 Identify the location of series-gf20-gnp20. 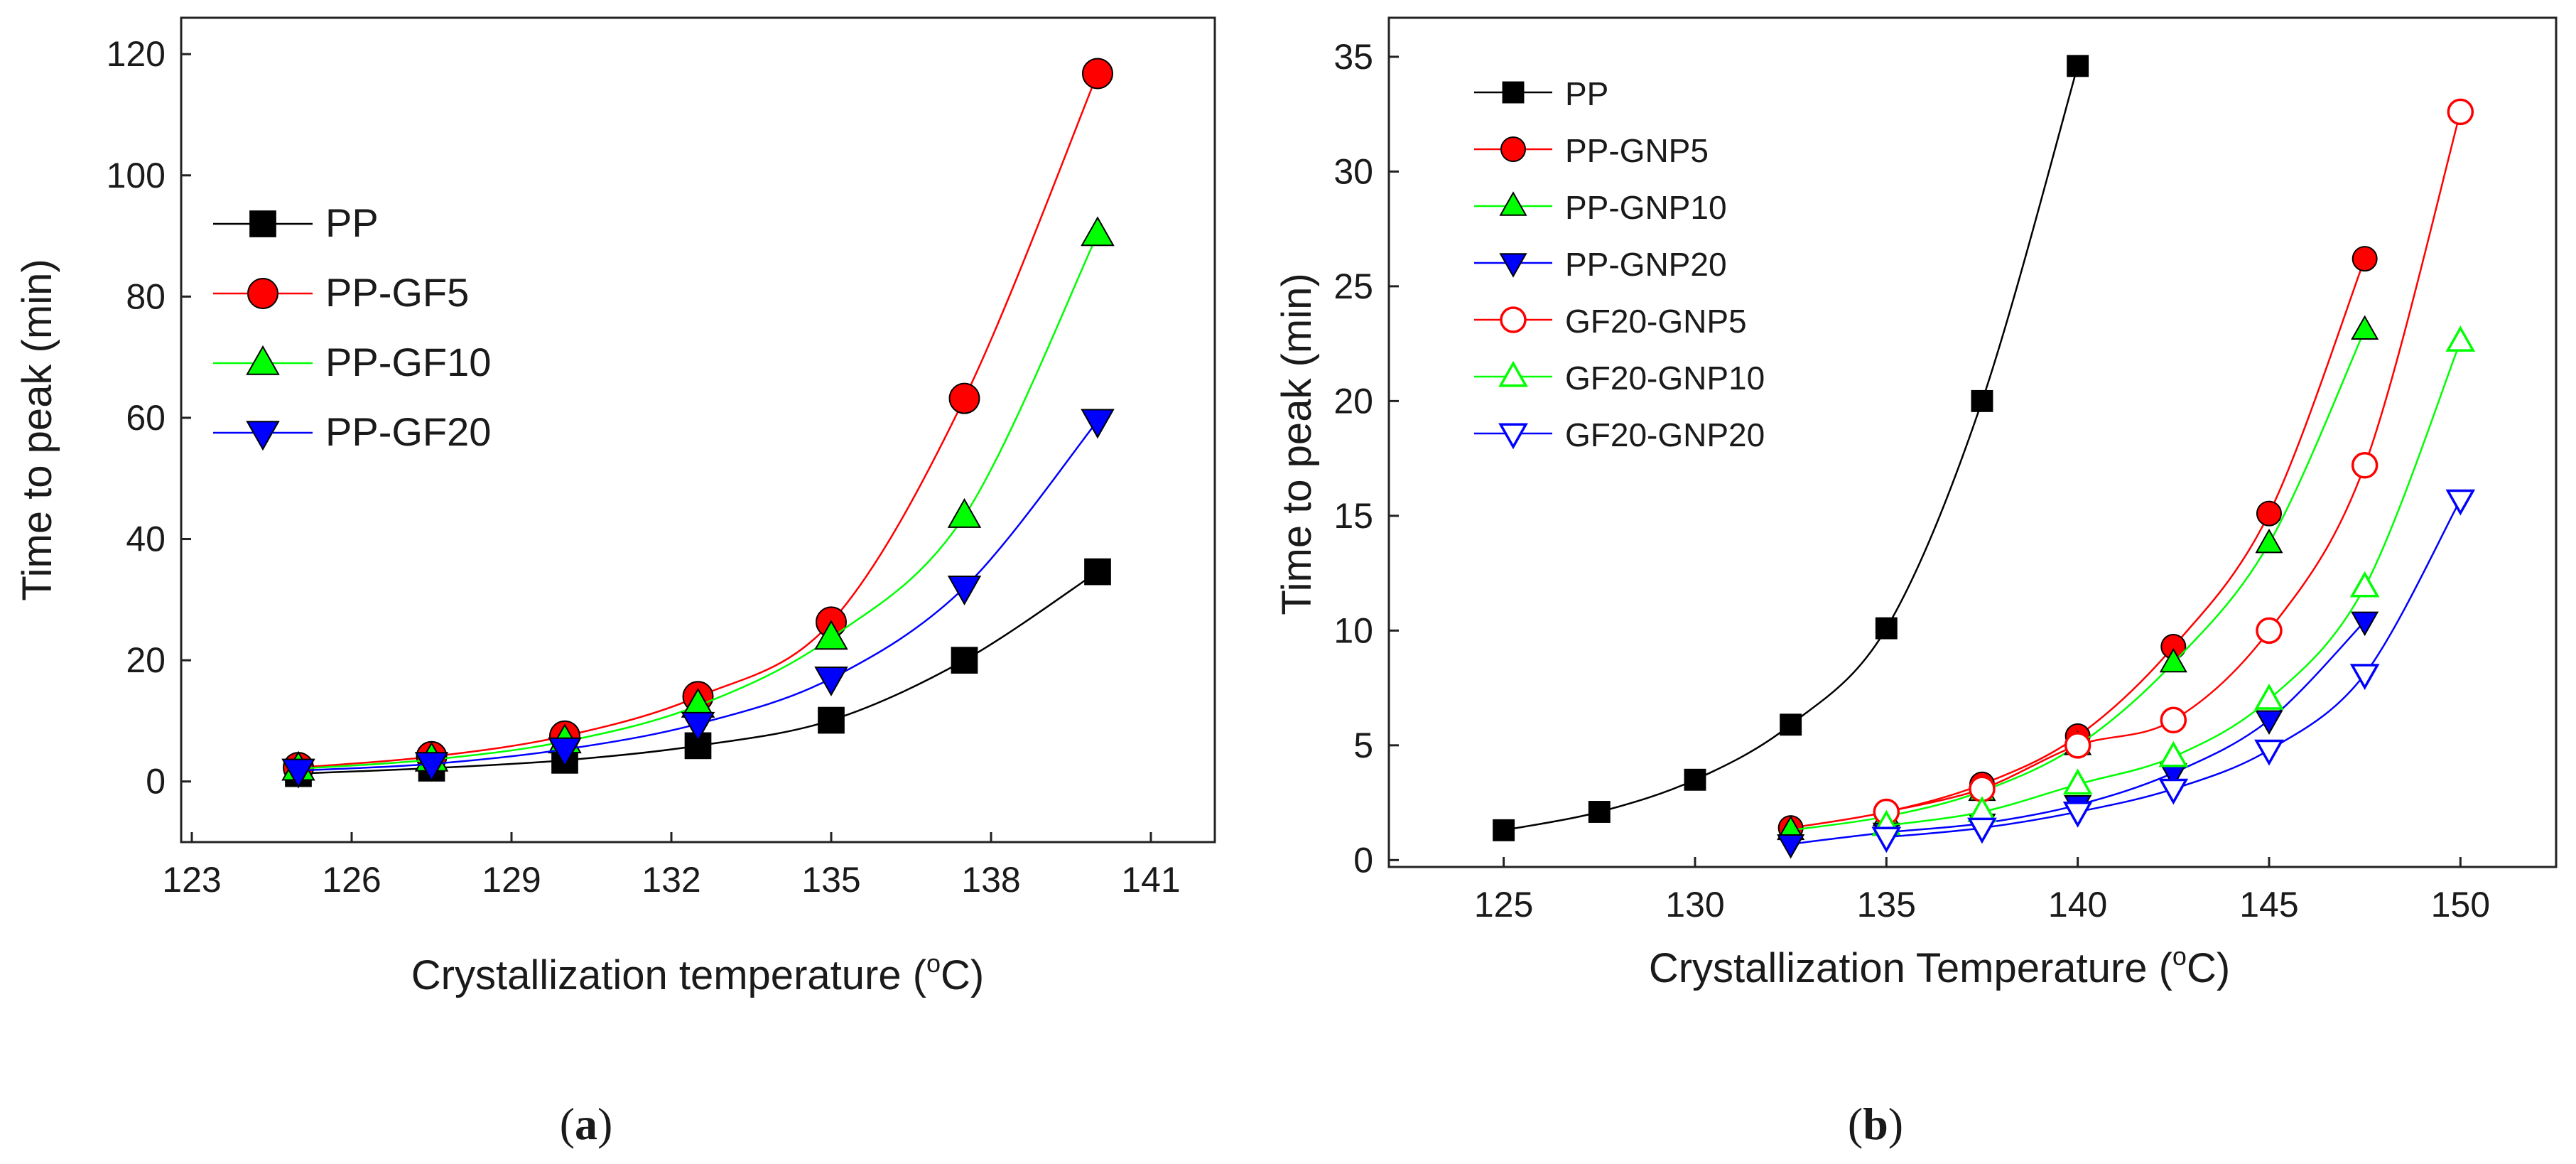
(2173, 671).